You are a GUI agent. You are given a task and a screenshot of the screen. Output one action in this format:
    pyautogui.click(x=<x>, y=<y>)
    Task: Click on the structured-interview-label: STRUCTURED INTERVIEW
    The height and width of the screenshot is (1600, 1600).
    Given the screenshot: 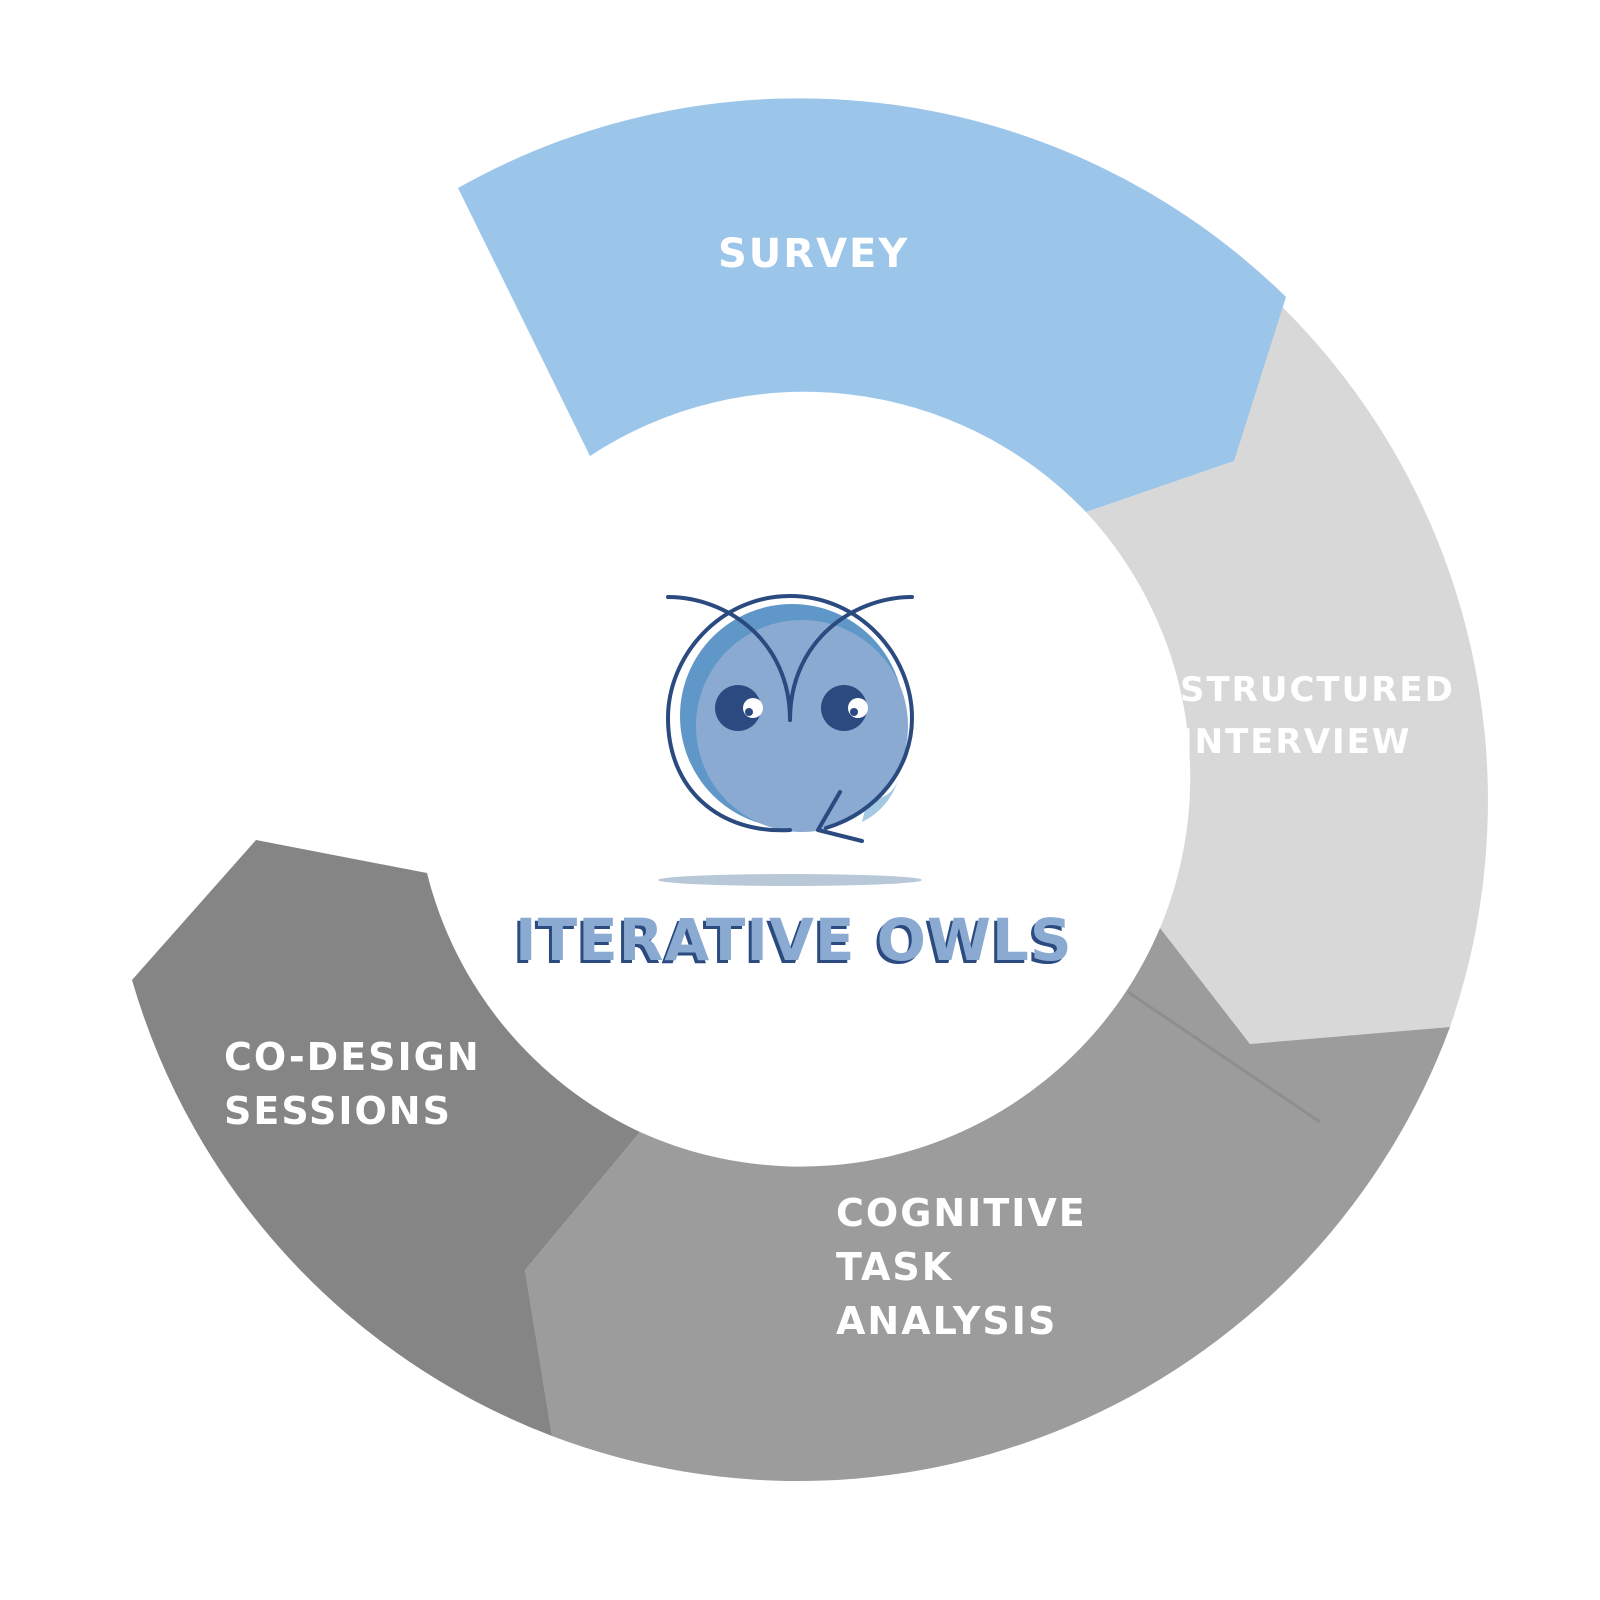 What is the action you would take?
    pyautogui.click(x=1317, y=716)
    